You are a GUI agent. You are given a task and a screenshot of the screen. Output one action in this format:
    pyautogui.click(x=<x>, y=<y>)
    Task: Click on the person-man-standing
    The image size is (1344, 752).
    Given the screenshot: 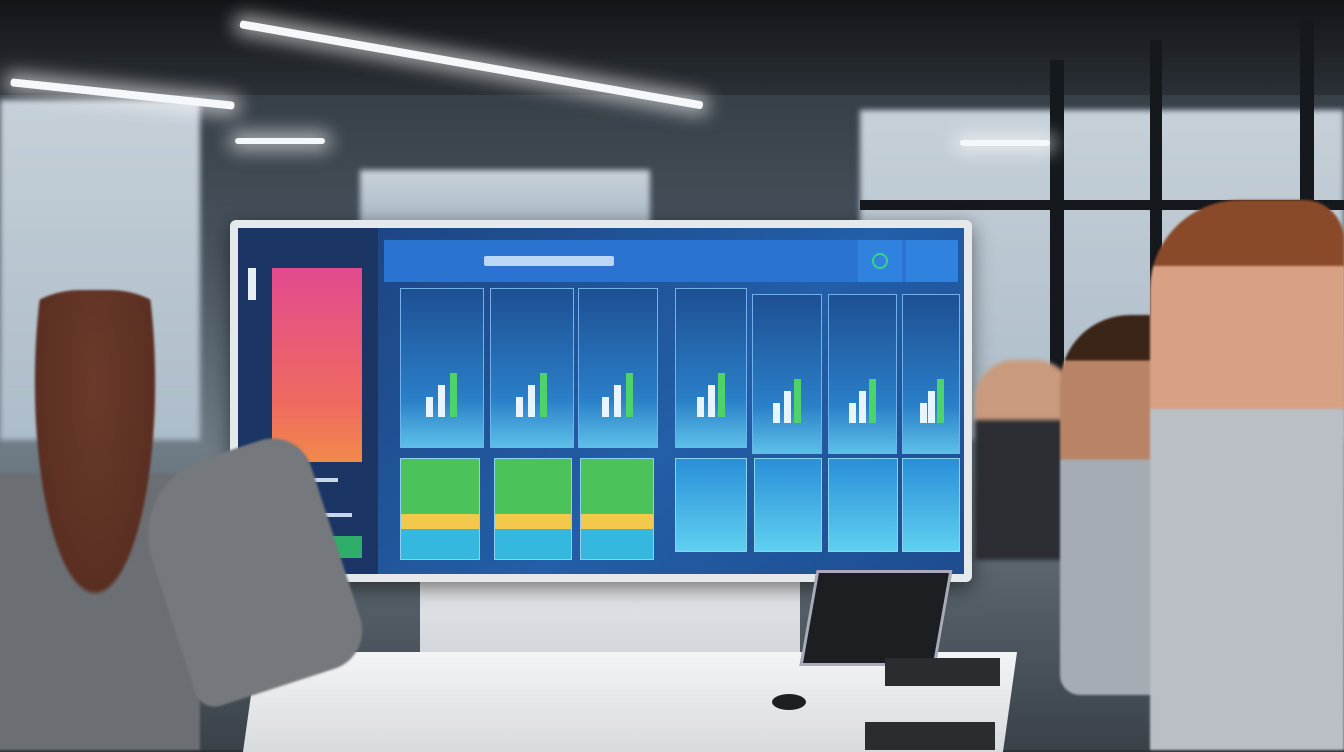 What is the action you would take?
    pyautogui.click(x=1025, y=460)
    